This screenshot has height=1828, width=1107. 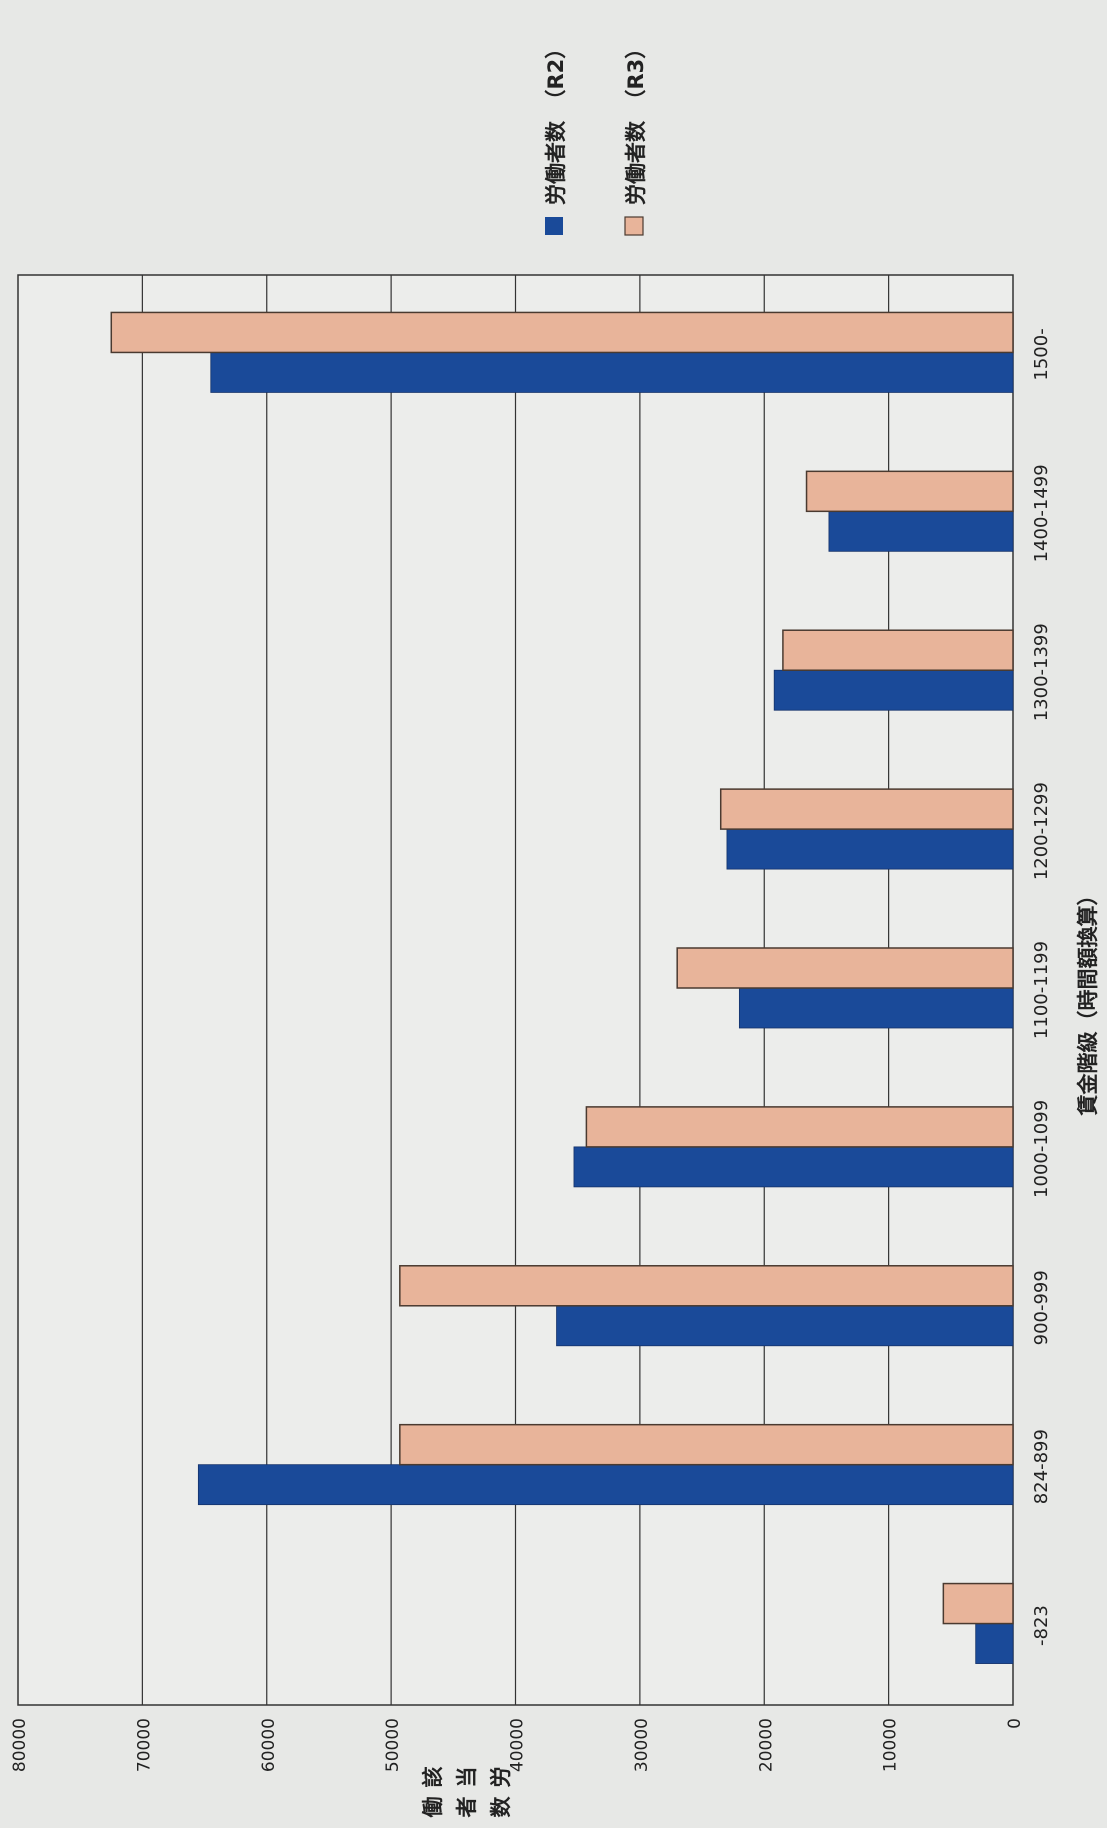 I want to click on x-tick-label: 824-899, so click(x=1041, y=1466).